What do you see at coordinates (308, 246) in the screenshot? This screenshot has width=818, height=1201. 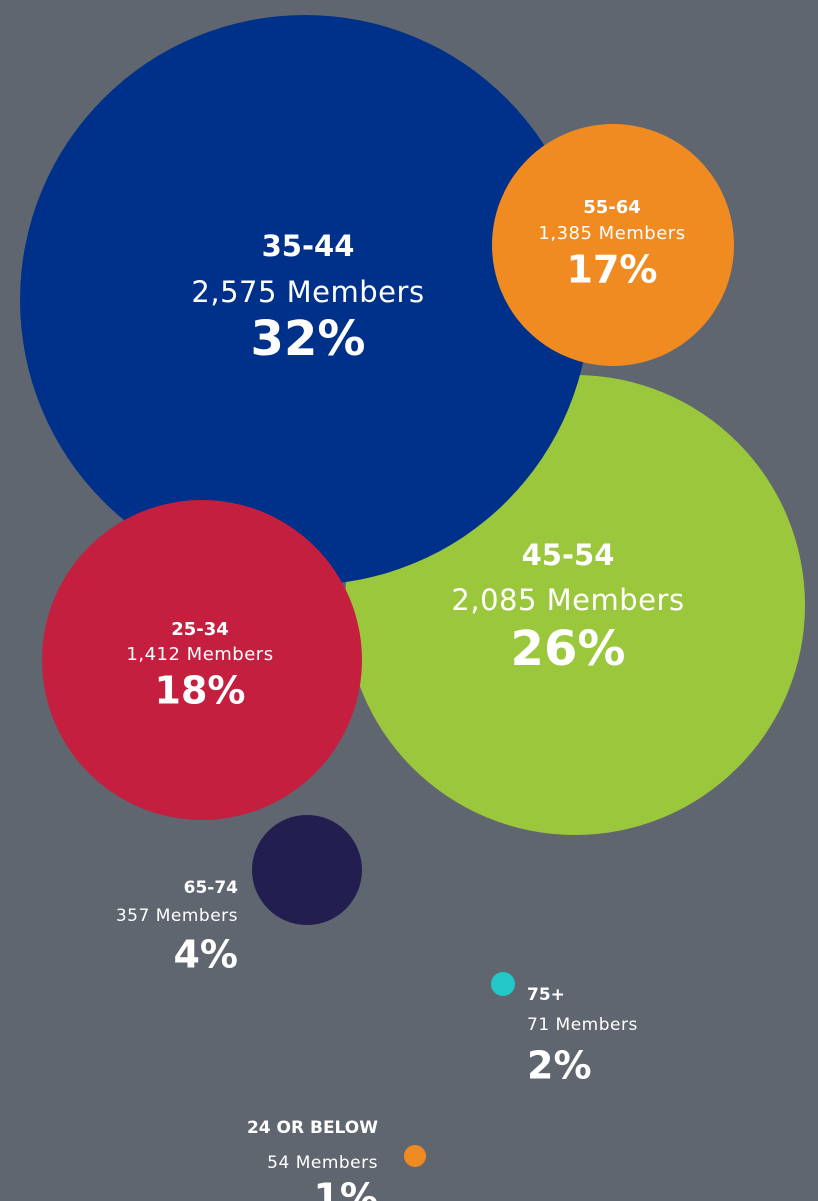 I see `age-label: 35-44` at bounding box center [308, 246].